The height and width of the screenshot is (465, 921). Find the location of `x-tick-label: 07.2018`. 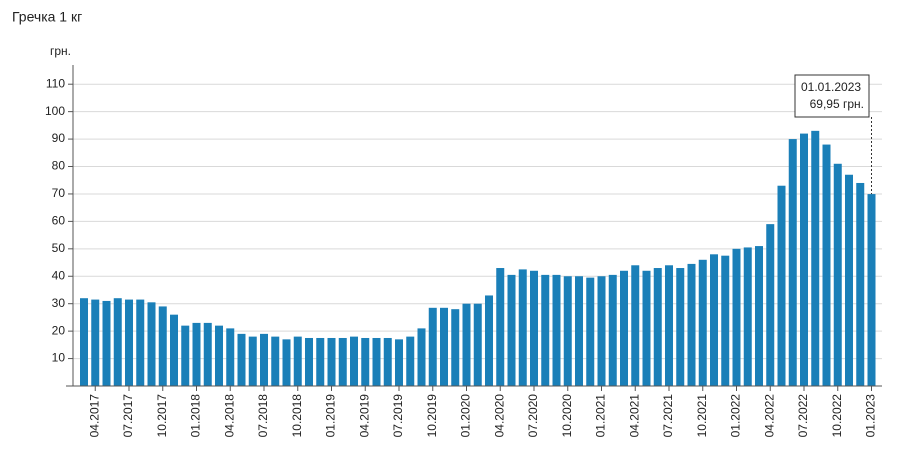

x-tick-label: 07.2018 is located at coordinates (263, 416).